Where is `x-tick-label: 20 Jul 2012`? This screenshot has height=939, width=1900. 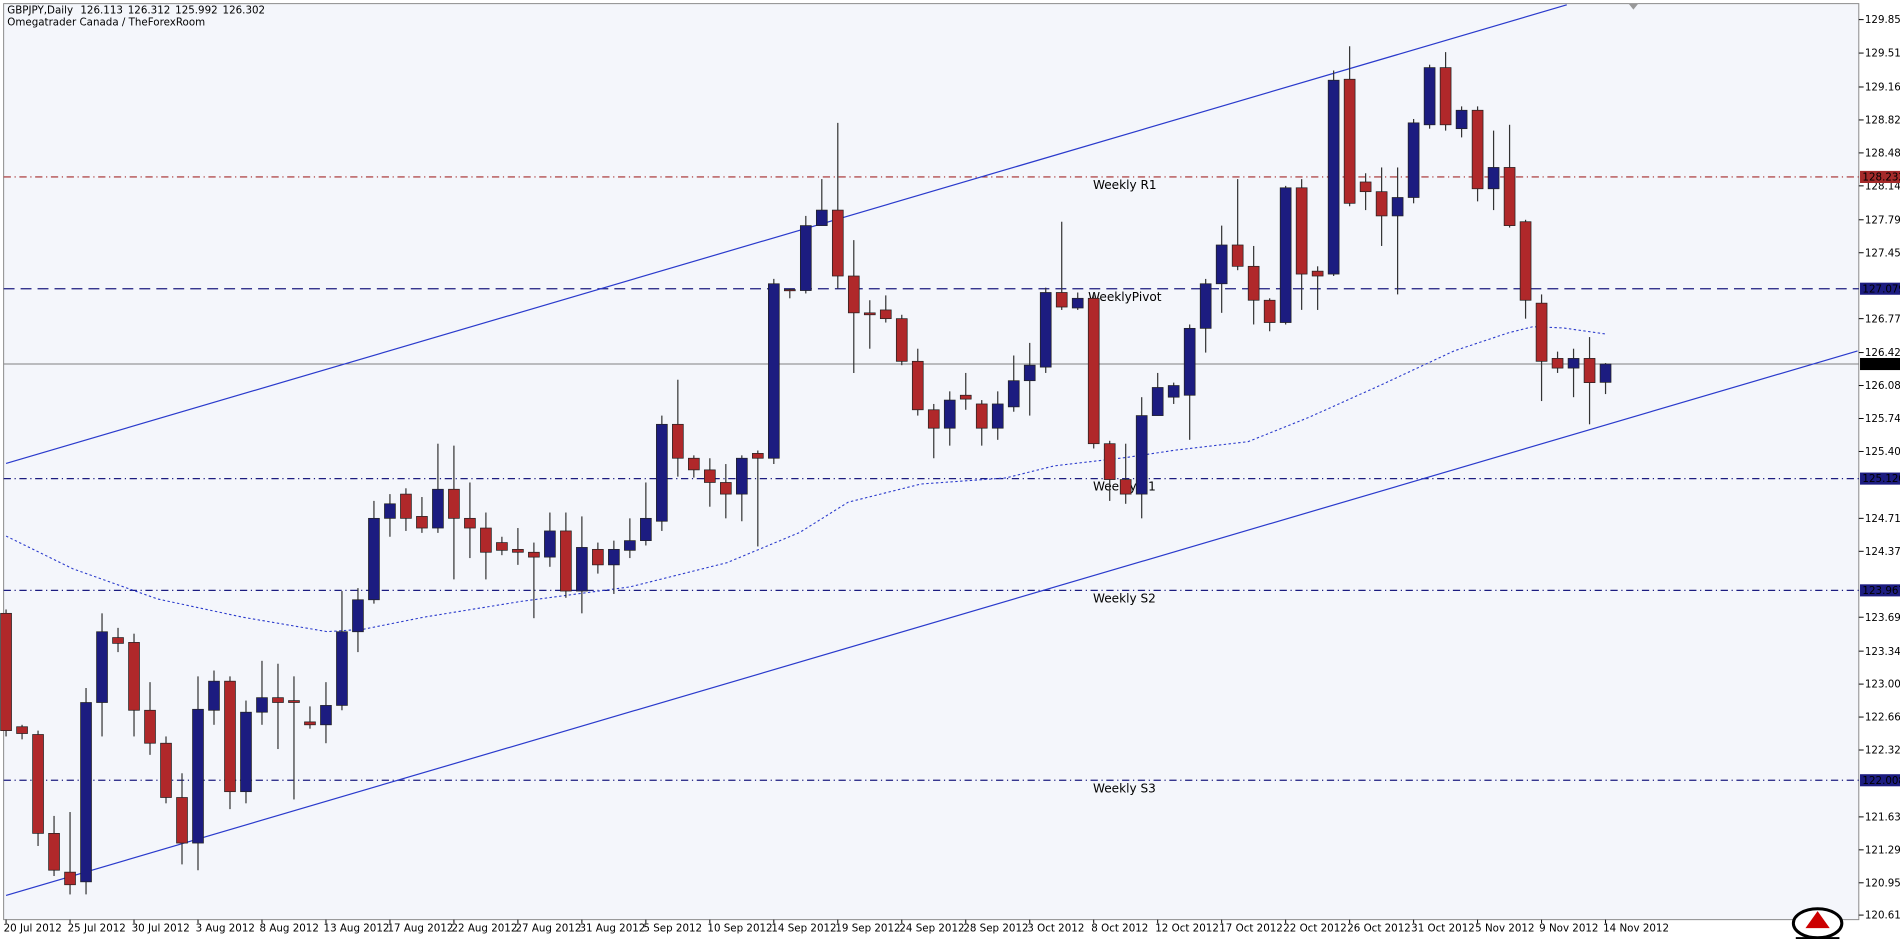
x-tick-label: 20 Jul 2012 is located at coordinates (33, 929).